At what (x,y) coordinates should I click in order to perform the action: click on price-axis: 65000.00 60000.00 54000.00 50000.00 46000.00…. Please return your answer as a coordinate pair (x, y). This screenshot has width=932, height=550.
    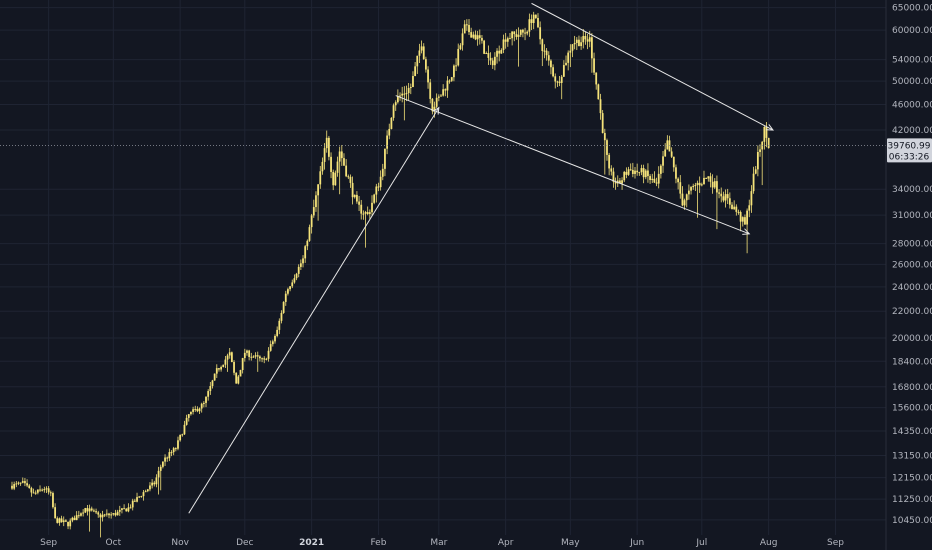
    Looking at the image, I should click on (908, 275).